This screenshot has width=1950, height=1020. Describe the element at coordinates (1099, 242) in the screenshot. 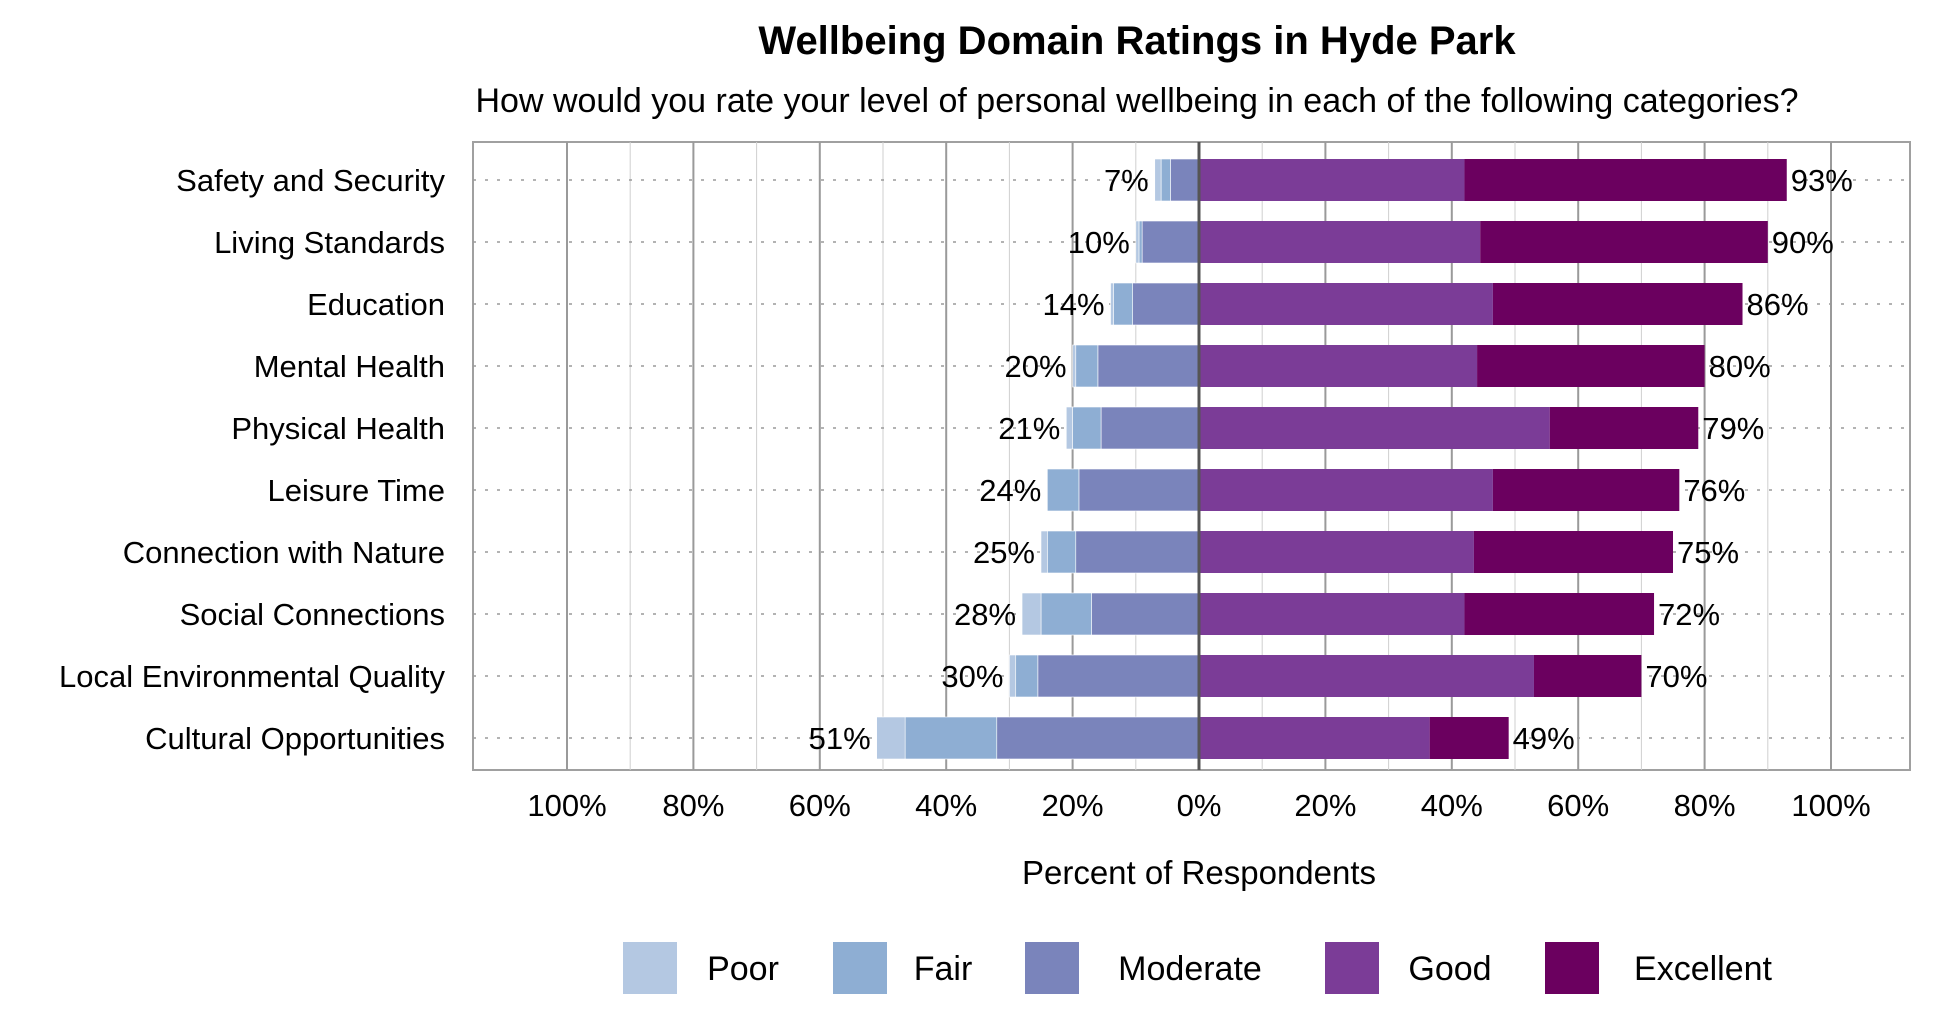

I see `negative-total-label: 10%` at that location.